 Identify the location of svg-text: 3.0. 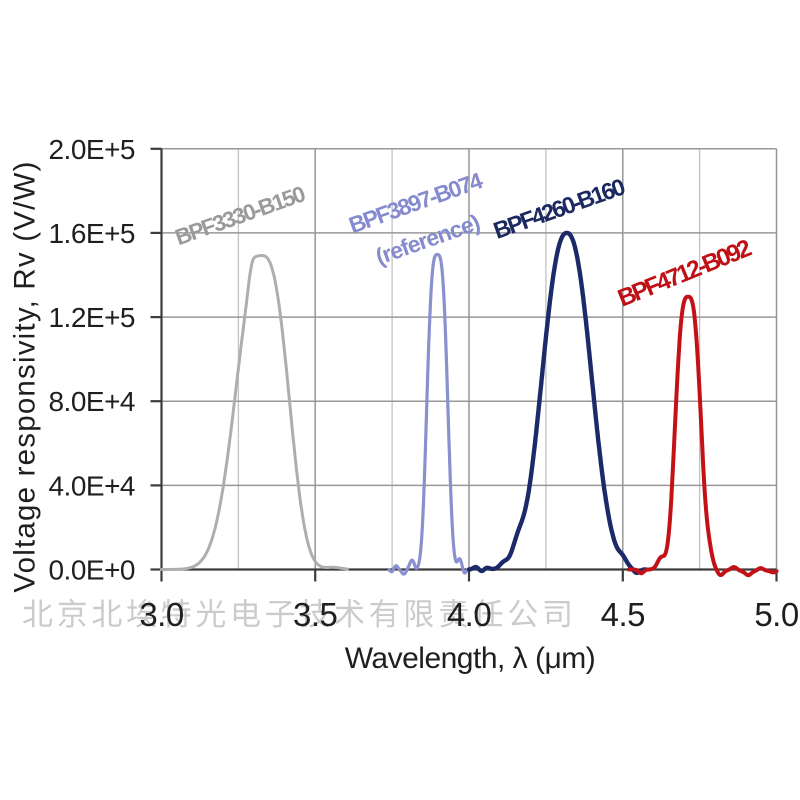
(161, 614).